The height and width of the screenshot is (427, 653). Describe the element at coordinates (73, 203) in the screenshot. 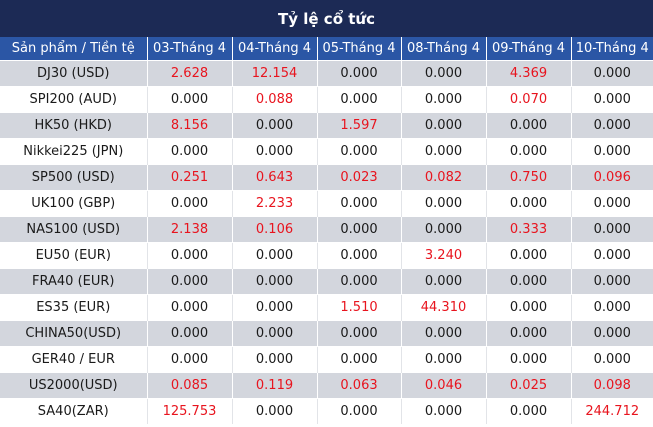

I see `product-cell: UK100 (GBP)` at that location.